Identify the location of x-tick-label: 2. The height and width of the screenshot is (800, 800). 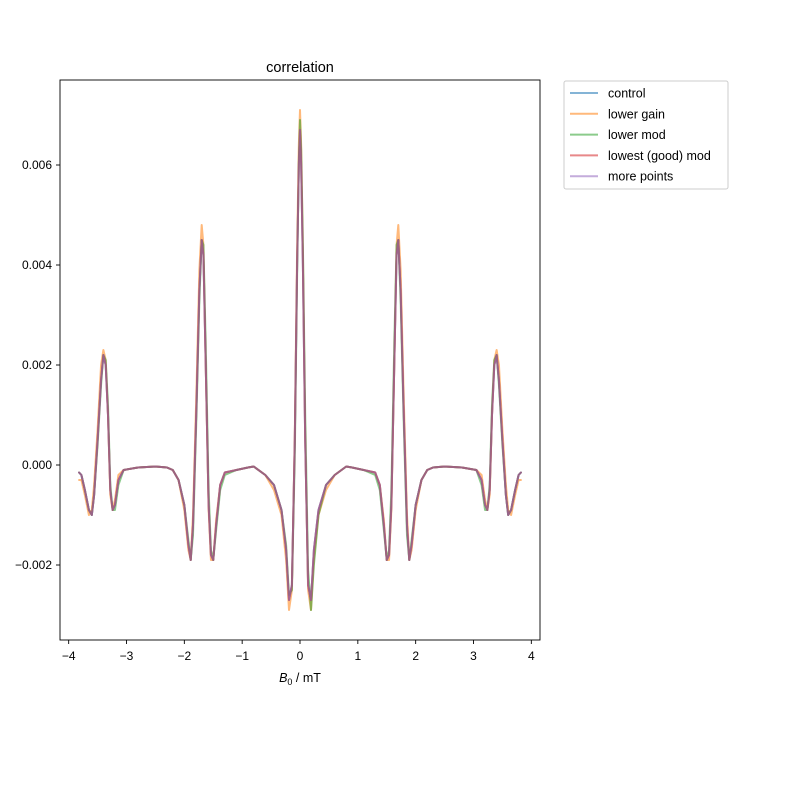
(415, 656).